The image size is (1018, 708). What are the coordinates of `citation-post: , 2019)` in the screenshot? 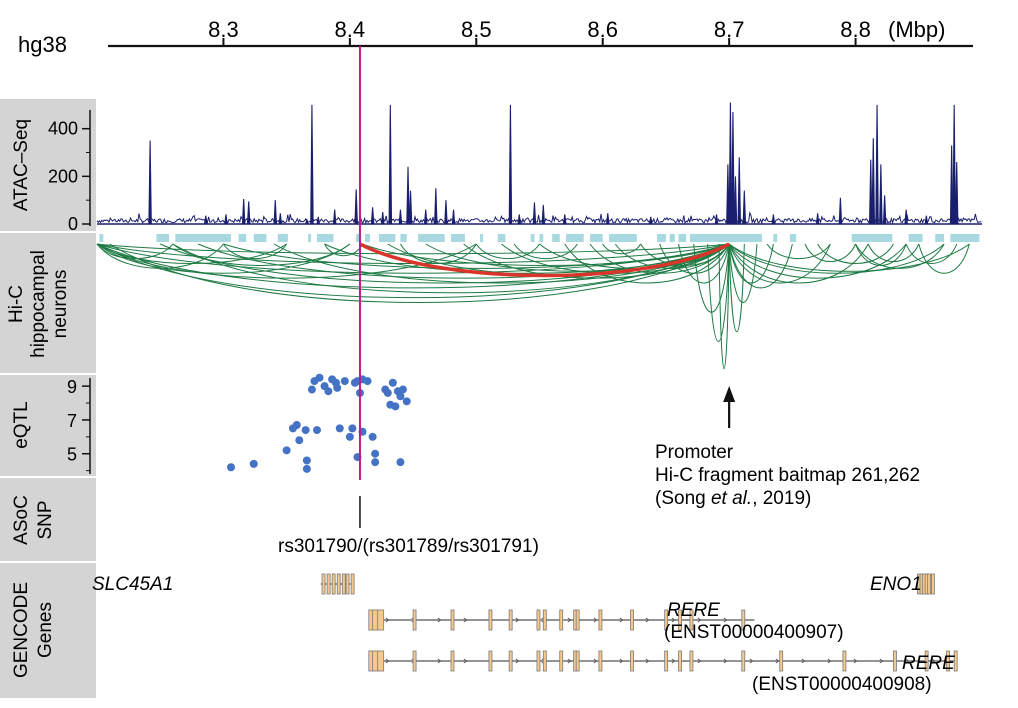 It's located at (781, 498).